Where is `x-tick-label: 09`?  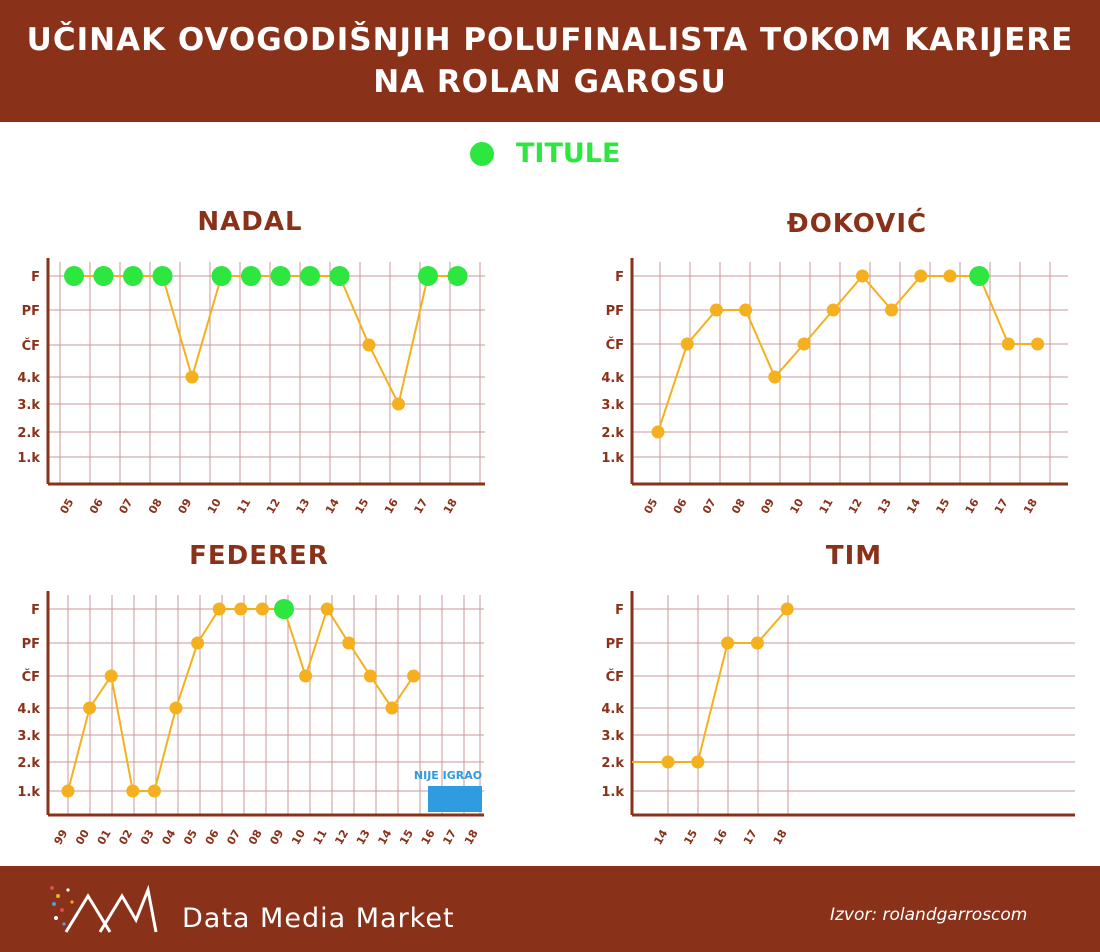 x-tick-label: 09 is located at coordinates (277, 837).